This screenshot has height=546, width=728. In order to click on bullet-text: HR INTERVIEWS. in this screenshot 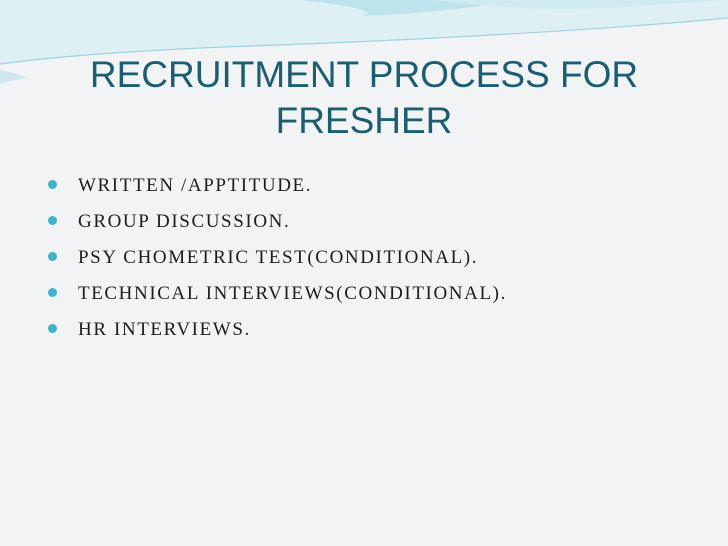, I will do `click(164, 329)`.